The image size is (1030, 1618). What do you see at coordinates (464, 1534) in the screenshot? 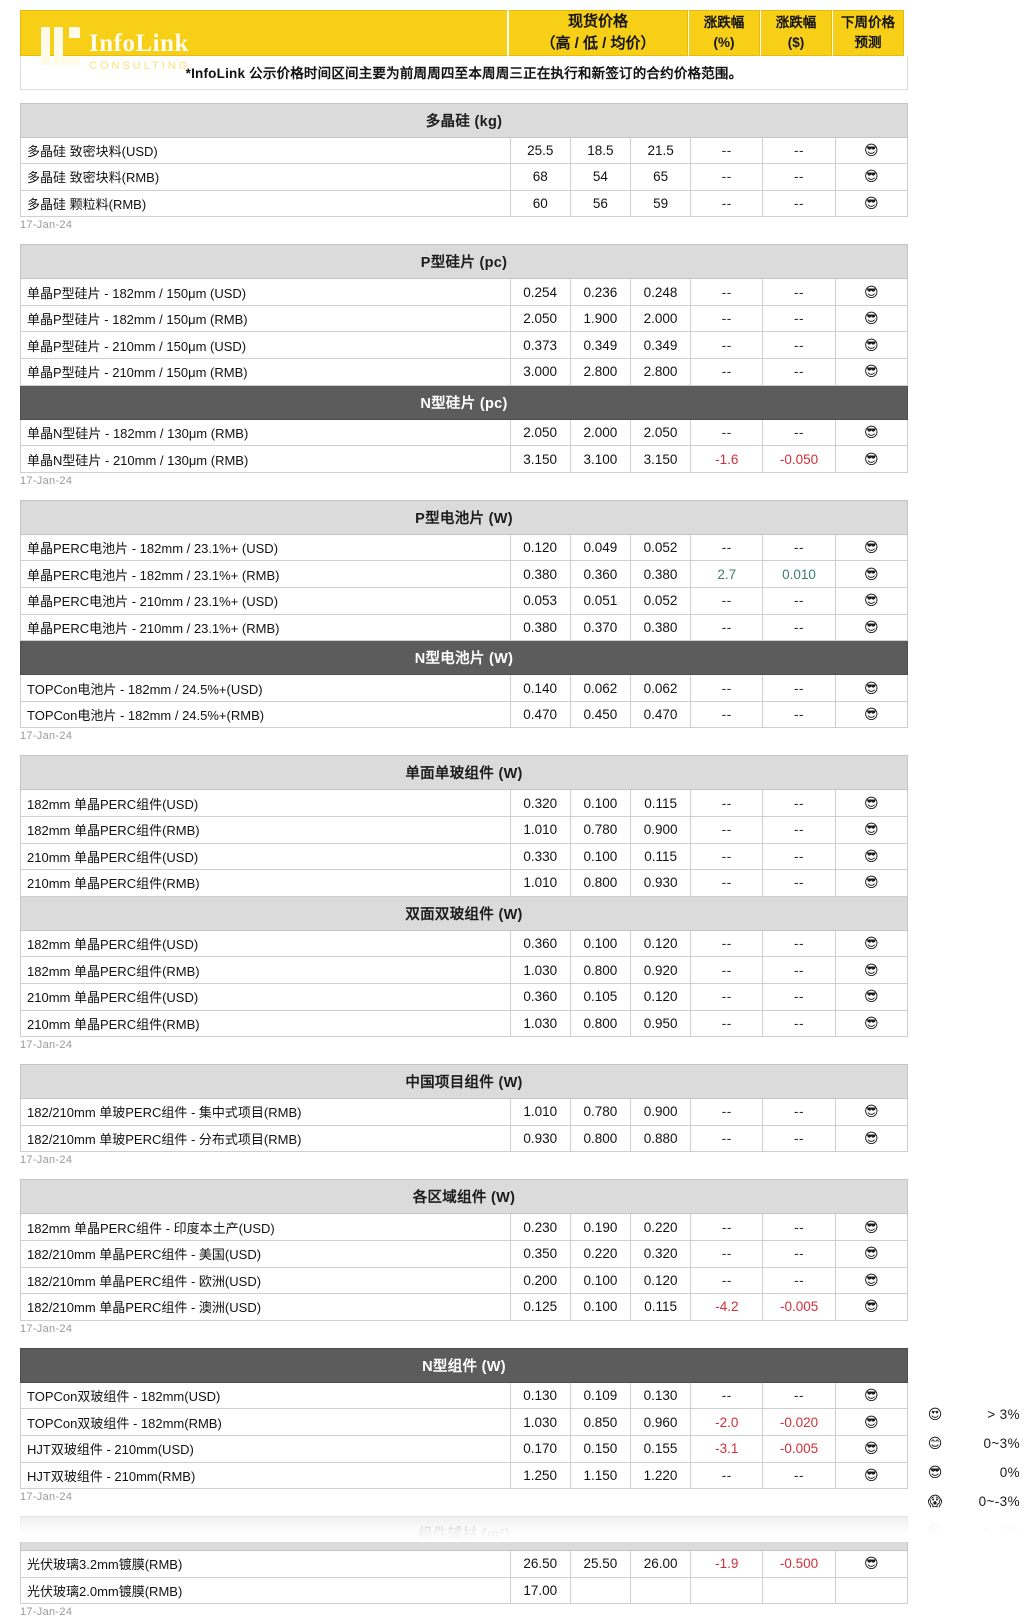
I see `section-title: 组件辅材 (m²)` at bounding box center [464, 1534].